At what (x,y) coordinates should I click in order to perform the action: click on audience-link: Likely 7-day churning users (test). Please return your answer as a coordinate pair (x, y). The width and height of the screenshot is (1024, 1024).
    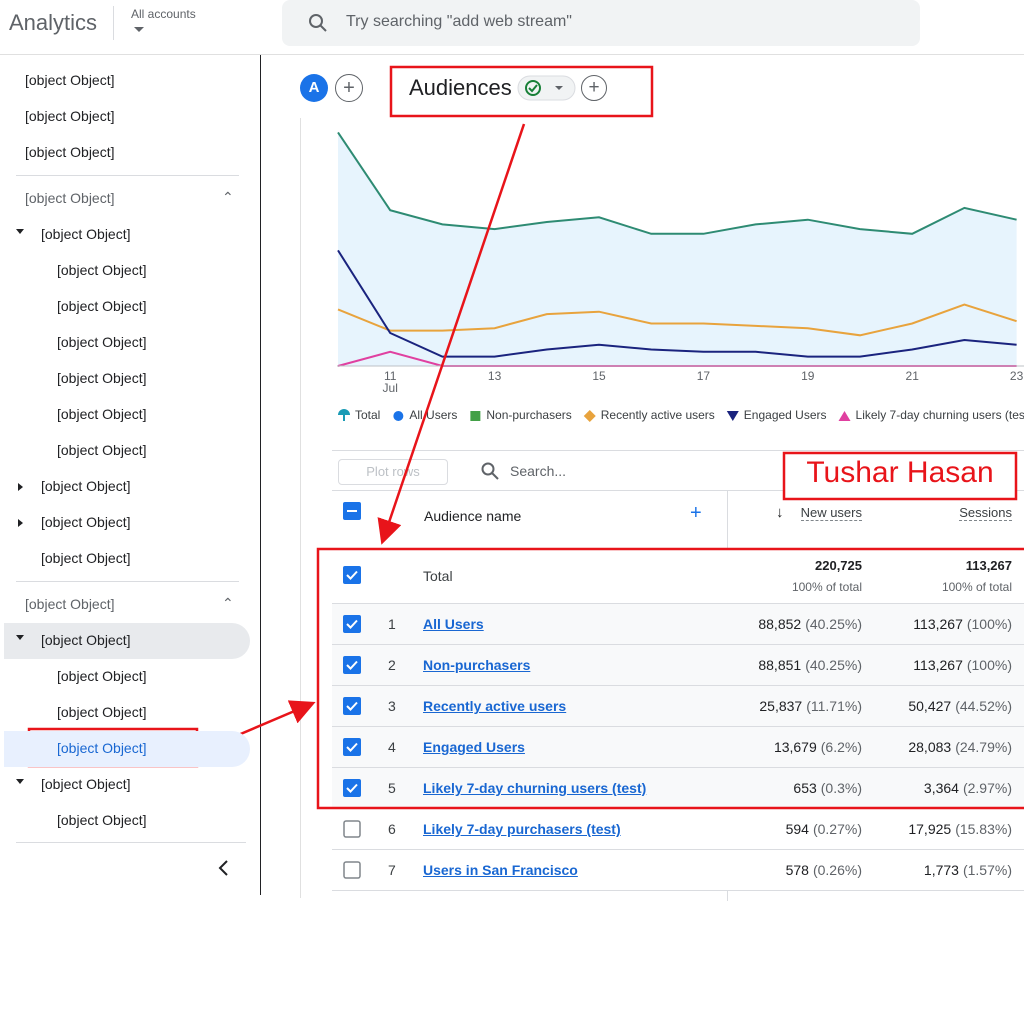
    Looking at the image, I should click on (534, 788).